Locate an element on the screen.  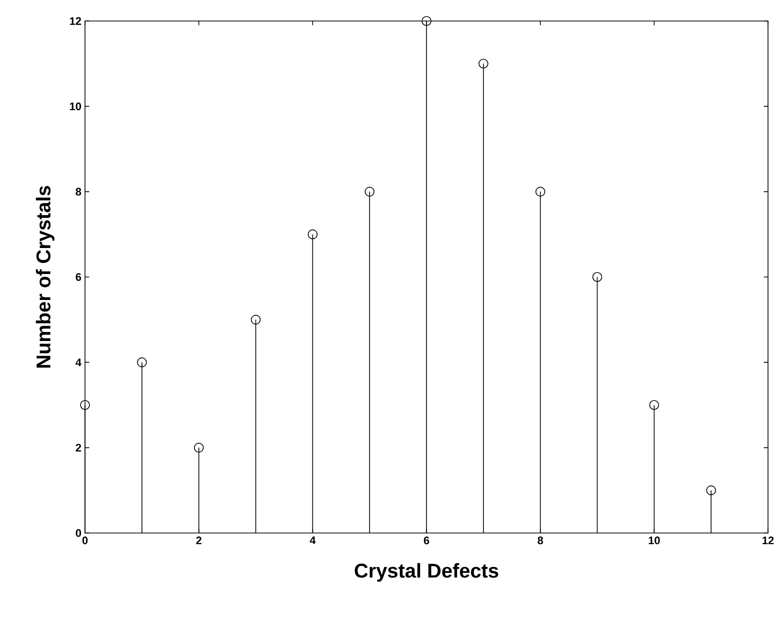
y-tick-label: 6 is located at coordinates (79, 277).